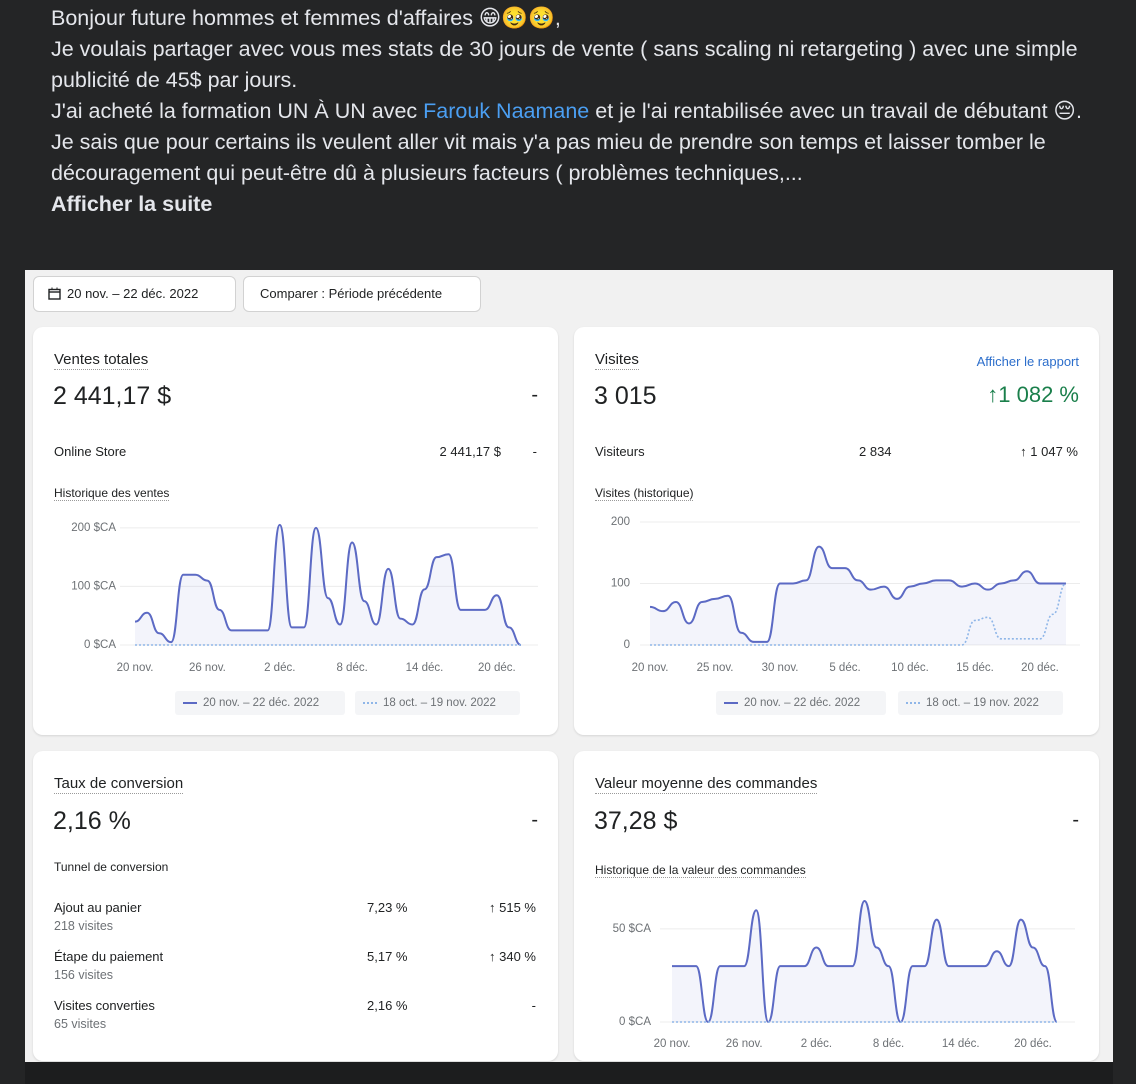 This screenshot has height=1084, width=1136. I want to click on profile-link: Farouk Naamane, so click(506, 111).